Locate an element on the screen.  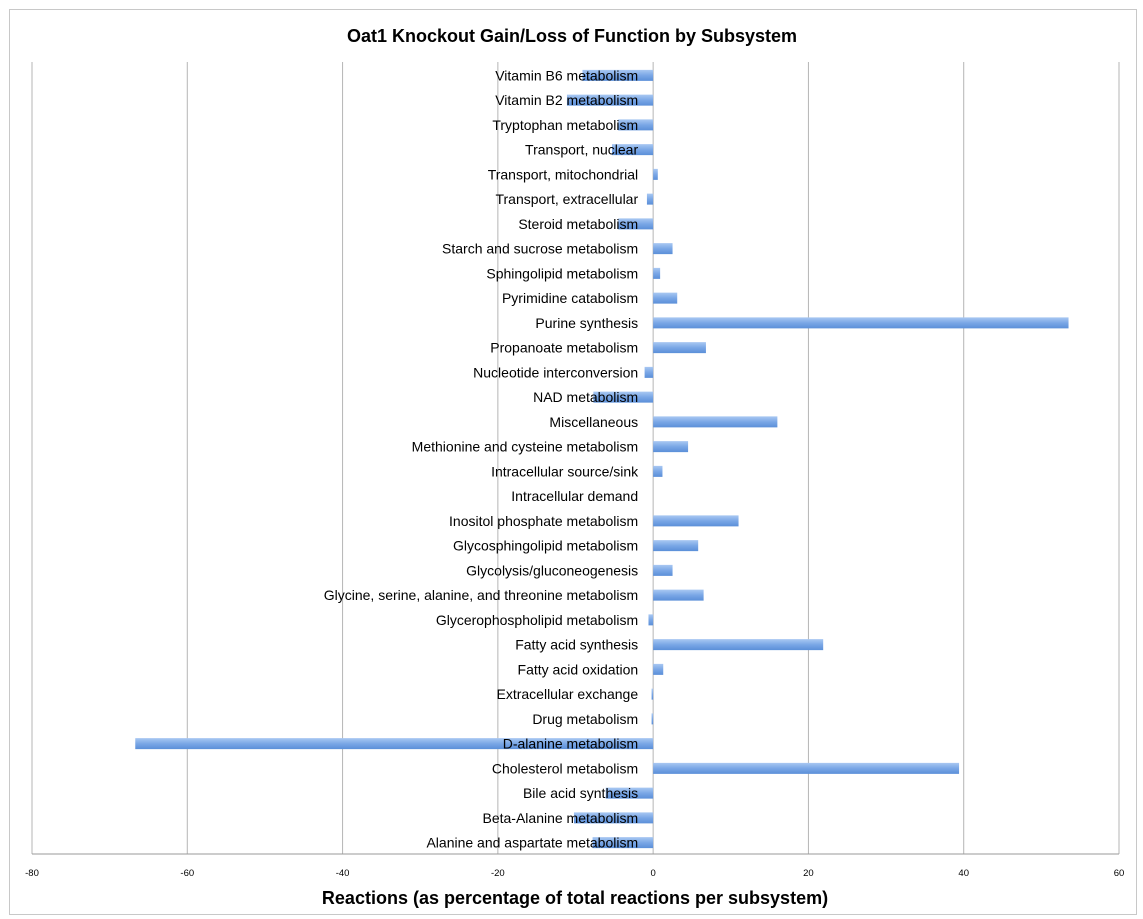
x-tick-label: 20 is located at coordinates (808, 873).